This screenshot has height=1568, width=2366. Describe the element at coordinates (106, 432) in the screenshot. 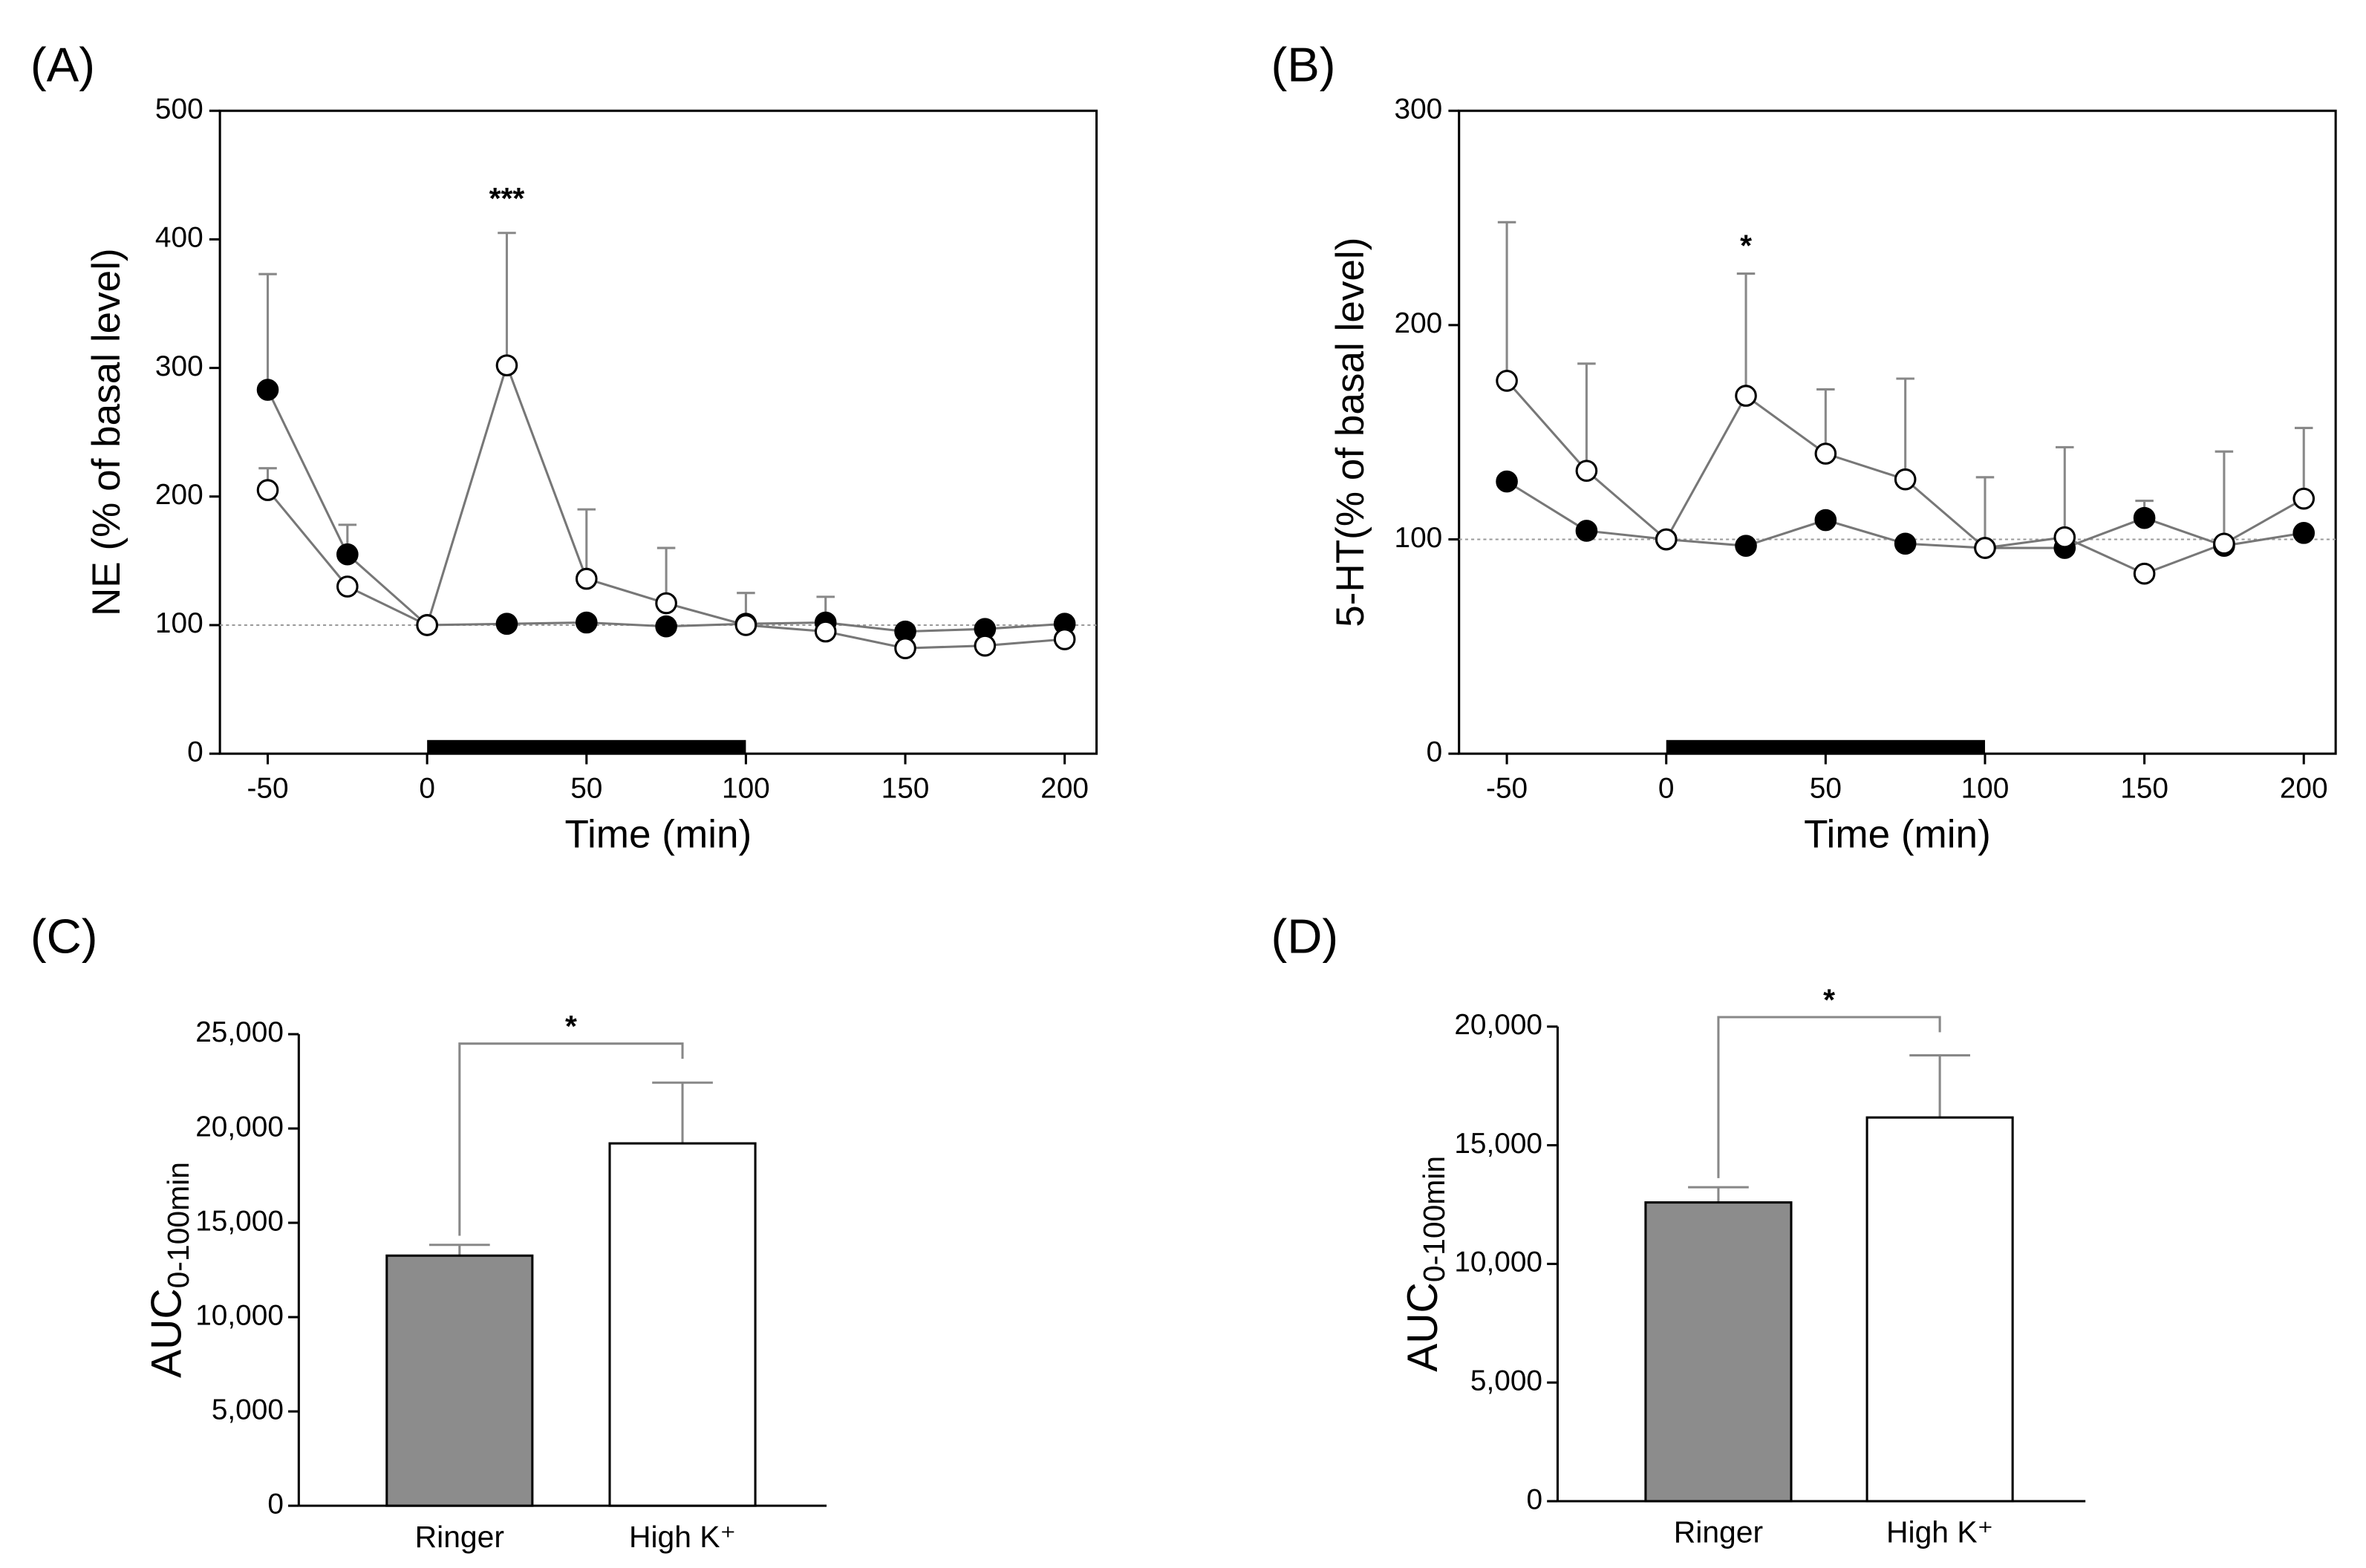

I see `y-axis-label: NE (% of basal level)` at that location.